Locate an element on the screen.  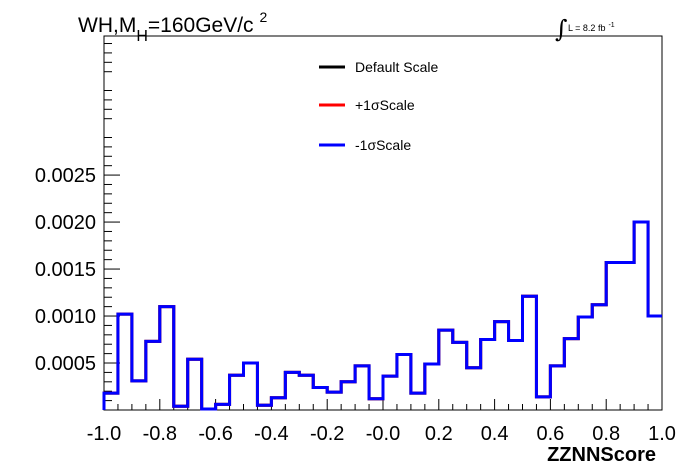
x-axis-label: ZZNNScore is located at coordinates (601, 455).